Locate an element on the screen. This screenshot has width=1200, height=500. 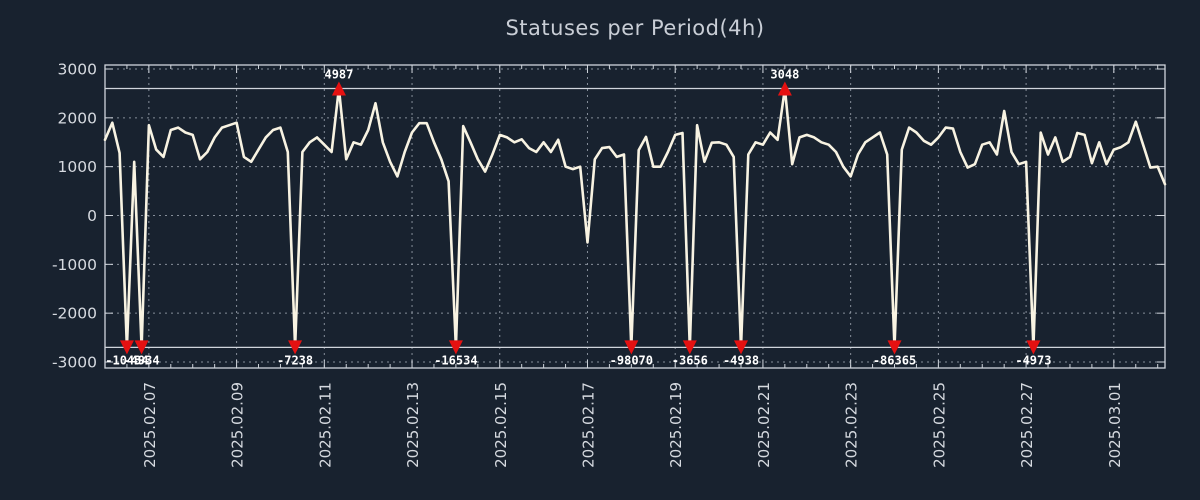
x-tick-label: 2025.02.27 is located at coordinates (1027, 425).